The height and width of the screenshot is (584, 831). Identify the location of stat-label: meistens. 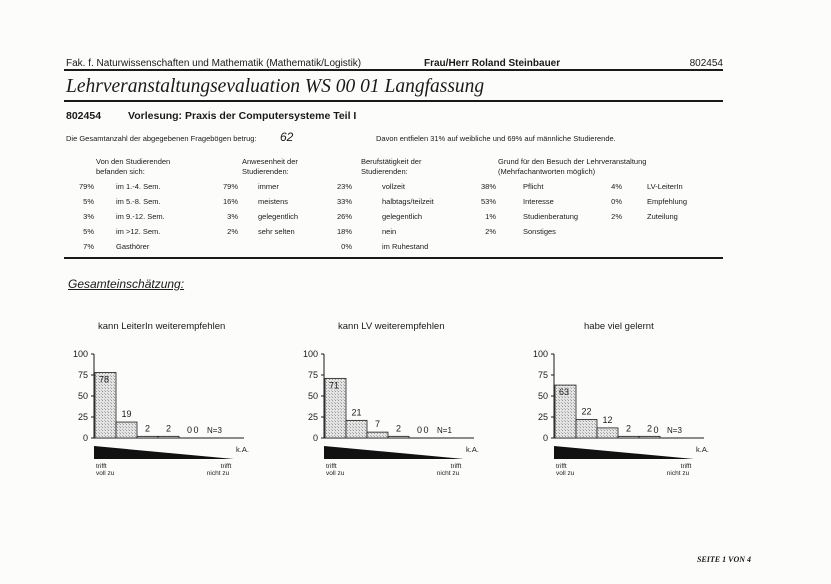
(273, 201).